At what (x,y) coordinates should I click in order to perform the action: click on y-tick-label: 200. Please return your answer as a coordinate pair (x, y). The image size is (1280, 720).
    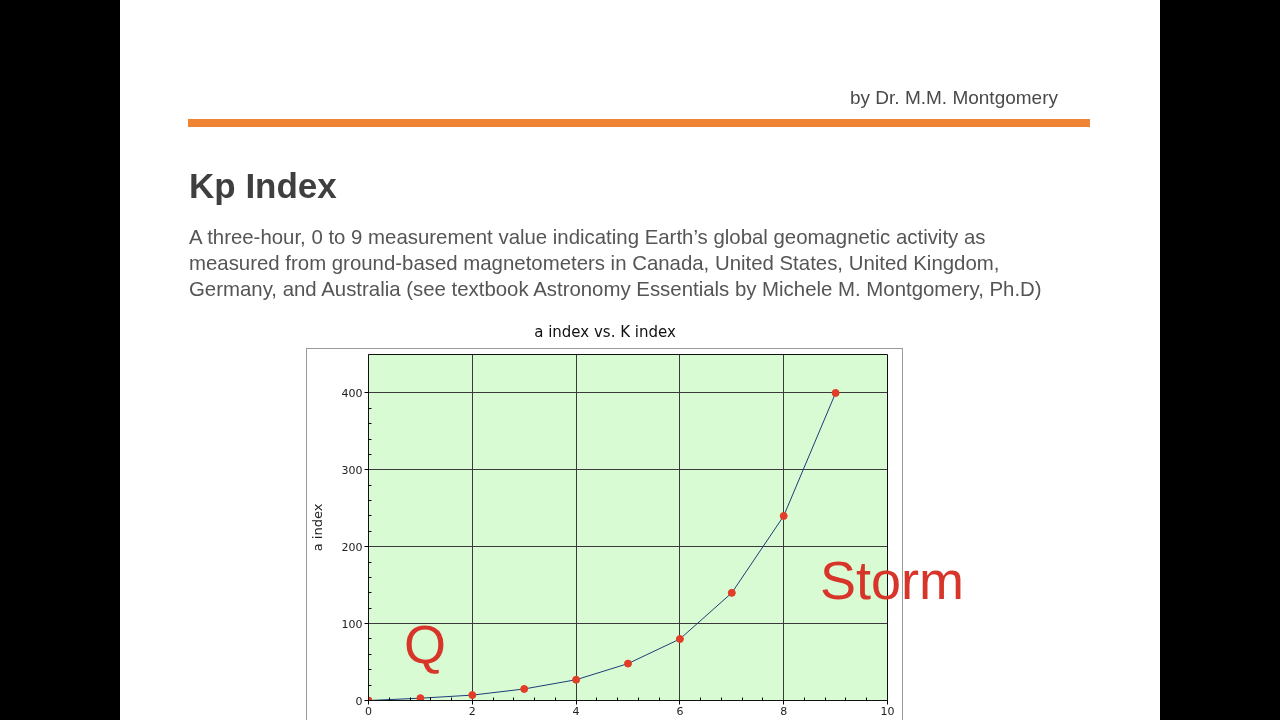
    Looking at the image, I should click on (352, 547).